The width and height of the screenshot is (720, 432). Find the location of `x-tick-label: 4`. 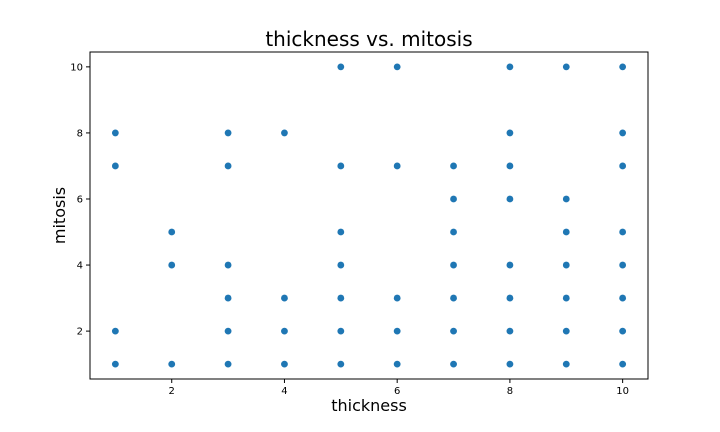

x-tick-label: 4 is located at coordinates (284, 391).